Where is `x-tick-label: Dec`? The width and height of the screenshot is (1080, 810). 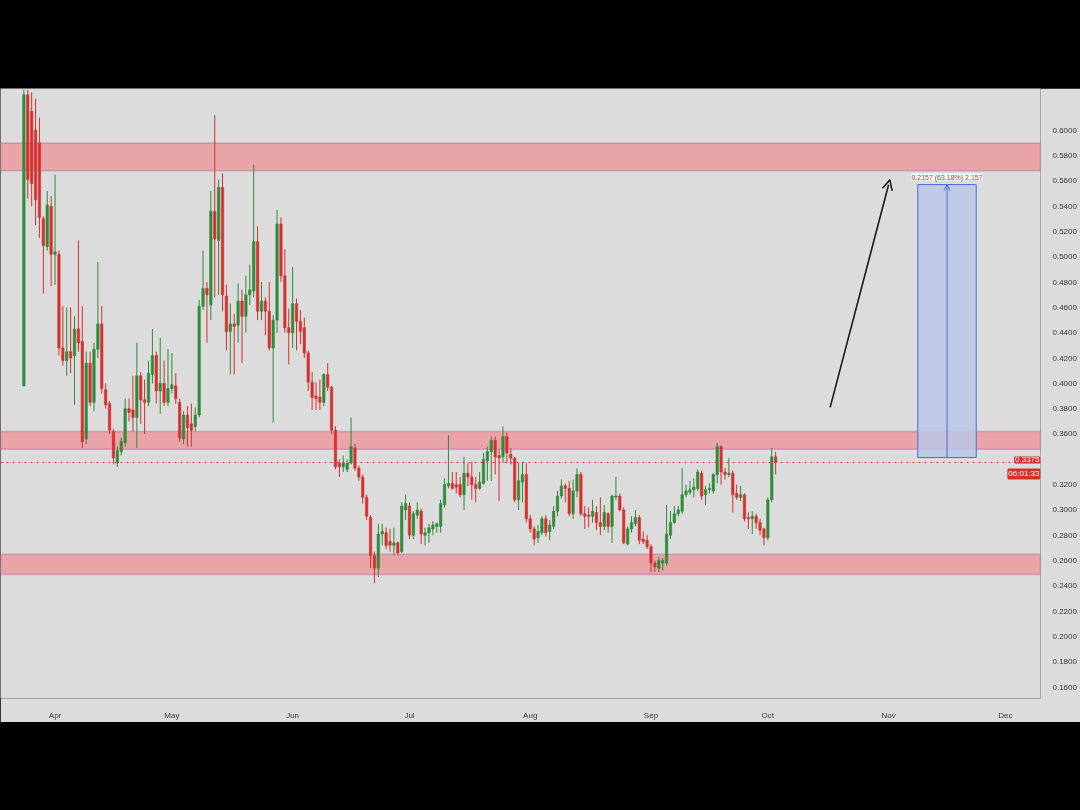 x-tick-label: Dec is located at coordinates (1005, 715).